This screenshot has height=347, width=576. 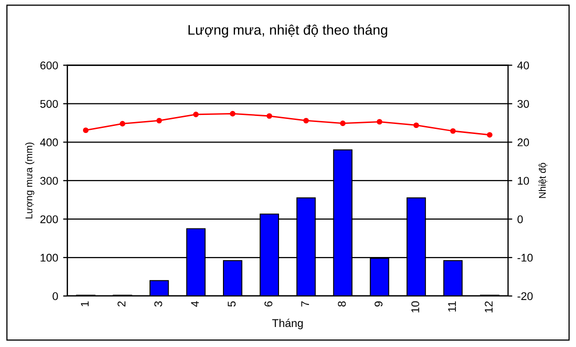 What do you see at coordinates (523, 142) in the screenshot?
I see `y2-tick-label: 20` at bounding box center [523, 142].